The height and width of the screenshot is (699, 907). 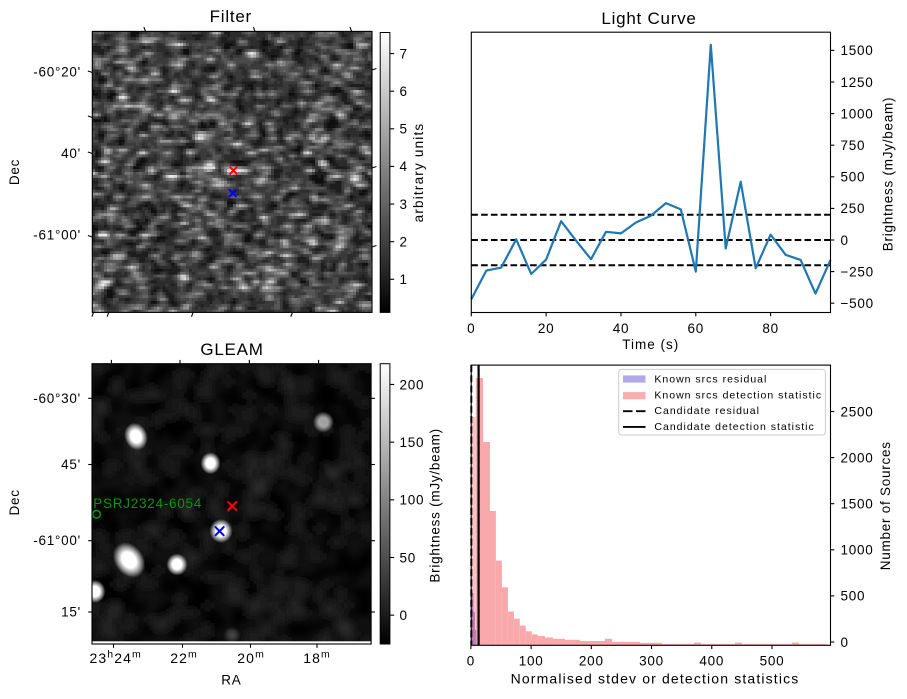 I want to click on svg-text: 2000, so click(x=857, y=457).